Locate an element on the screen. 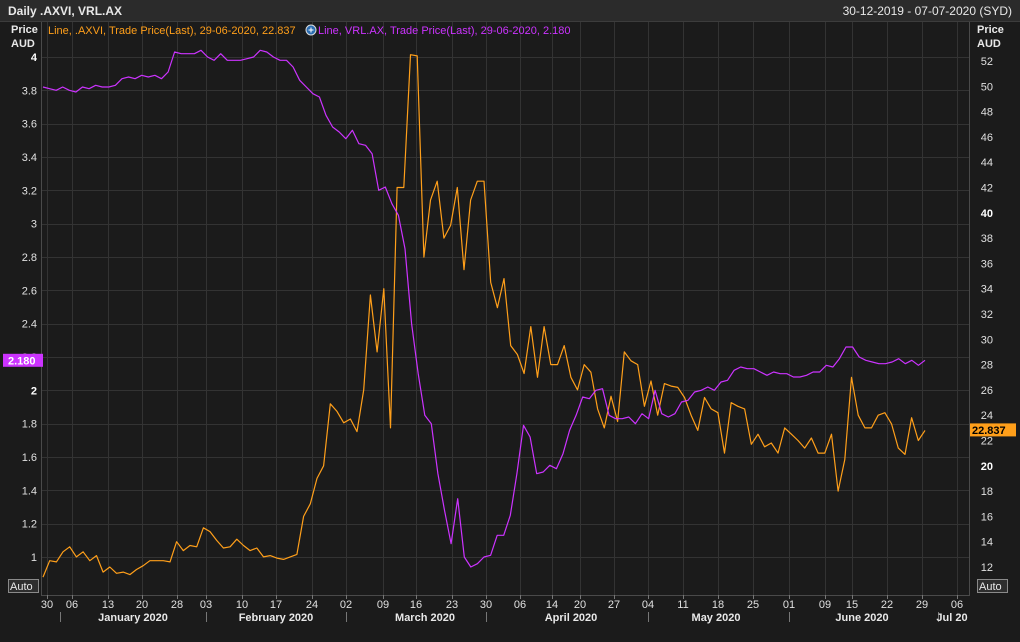 The image size is (1020, 642). right-tick-label: 36 is located at coordinates (987, 264).